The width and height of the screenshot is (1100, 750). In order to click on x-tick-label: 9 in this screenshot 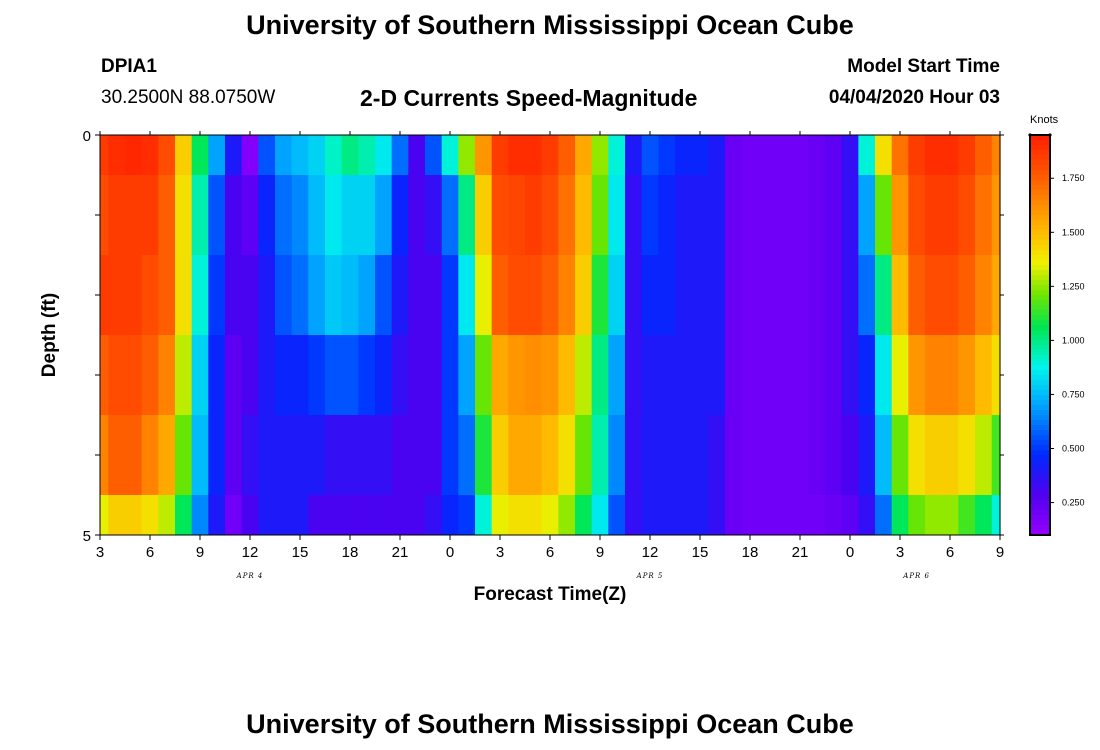, I will do `click(600, 552)`.